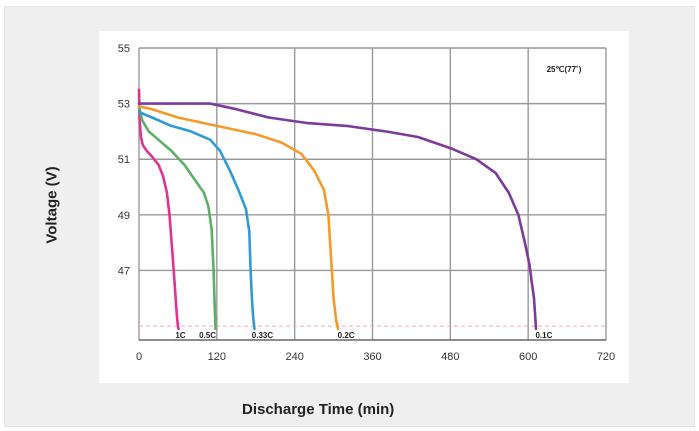 This screenshot has width=699, height=431. I want to click on temperature-annotation: 25℃(77˚), so click(564, 69).